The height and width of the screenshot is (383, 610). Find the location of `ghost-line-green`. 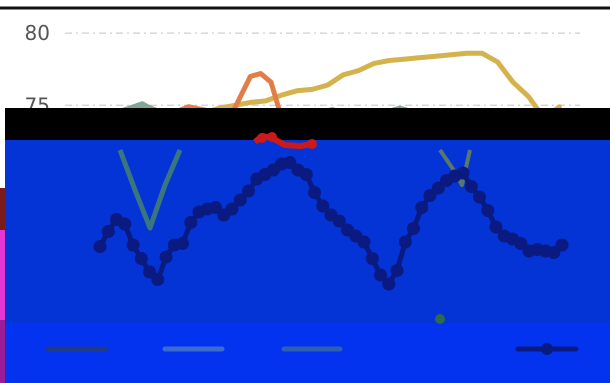

ghost-line-green is located at coordinates (150, 190).